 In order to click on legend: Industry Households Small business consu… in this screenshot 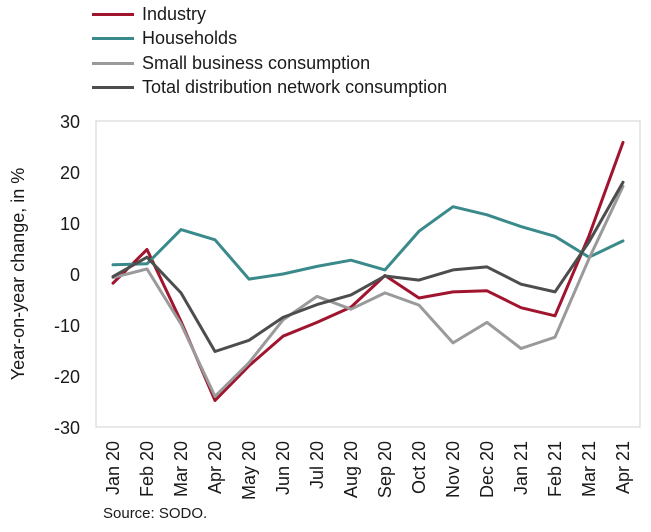, I will do `click(269, 51)`.